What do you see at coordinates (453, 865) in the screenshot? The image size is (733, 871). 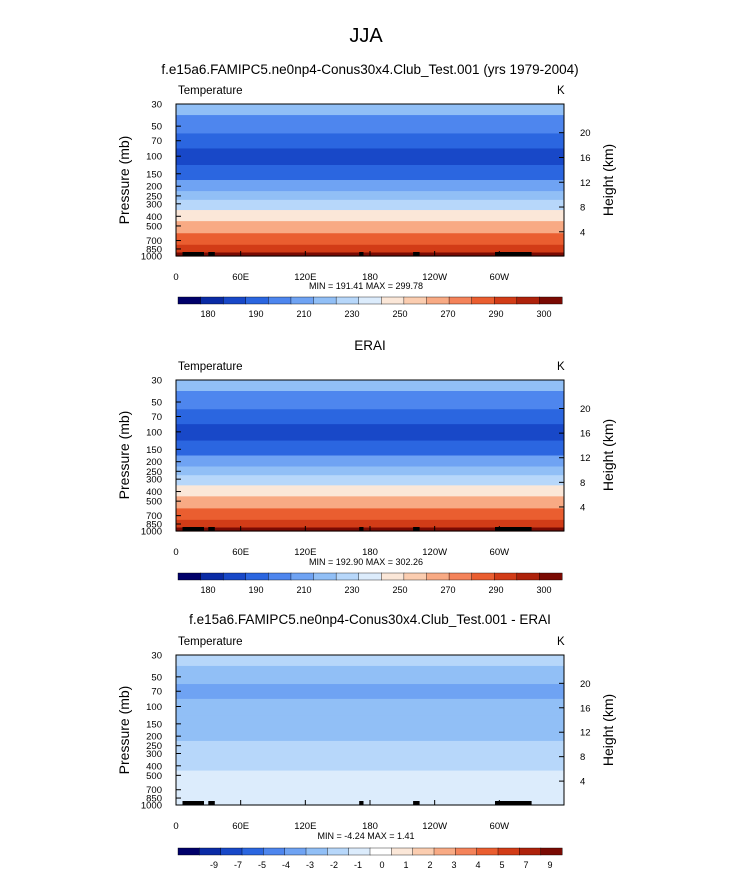 I see `colorbar-label: 3` at bounding box center [453, 865].